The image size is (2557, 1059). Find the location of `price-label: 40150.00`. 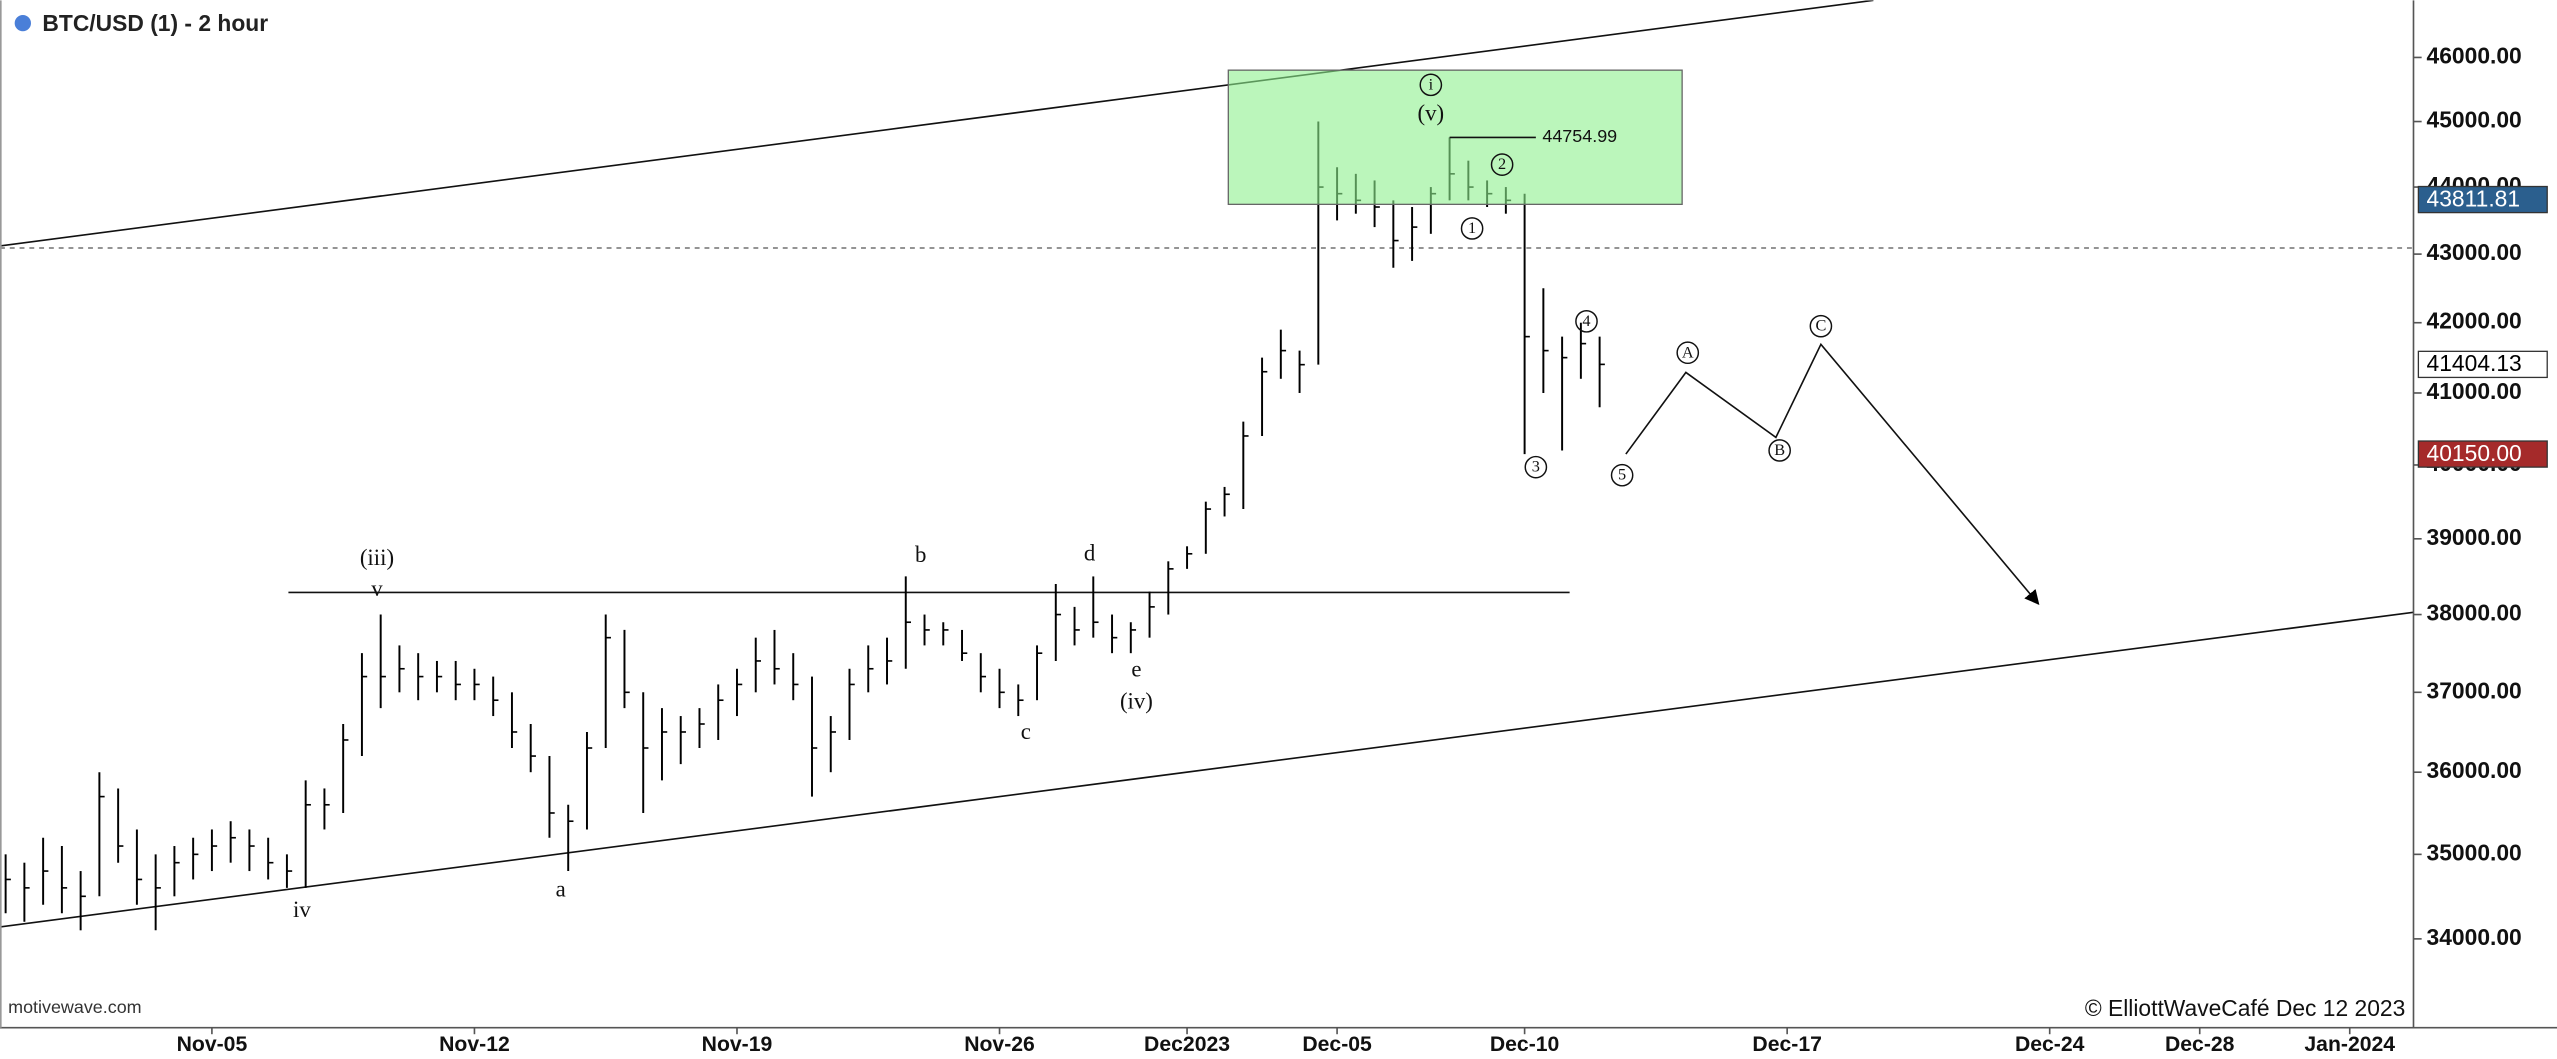

price-label: 40150.00 is located at coordinates (2474, 453).